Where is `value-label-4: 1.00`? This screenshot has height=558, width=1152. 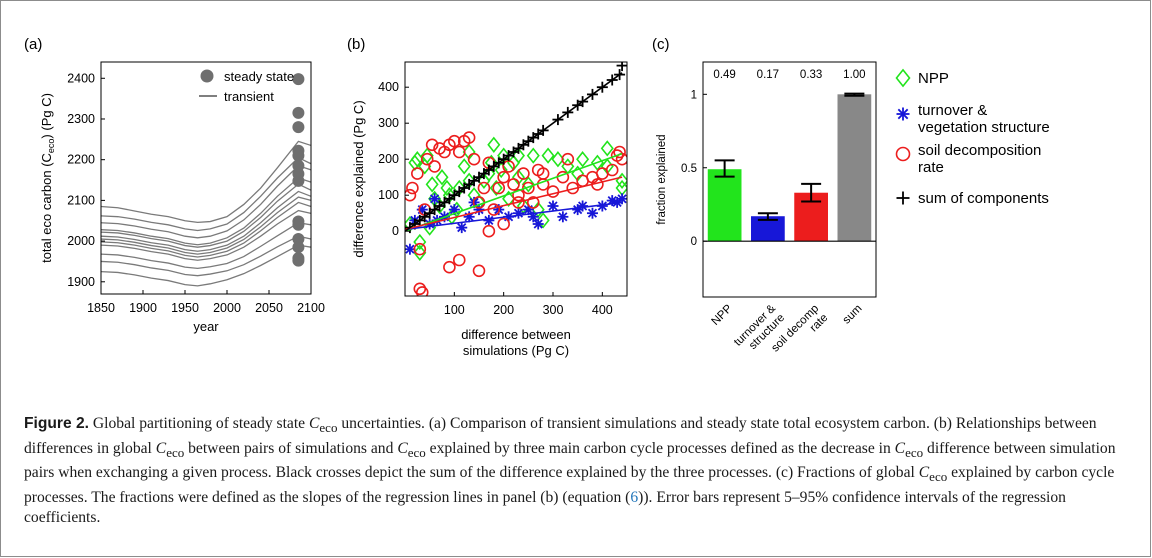
value-label-4: 1.00 is located at coordinates (854, 75).